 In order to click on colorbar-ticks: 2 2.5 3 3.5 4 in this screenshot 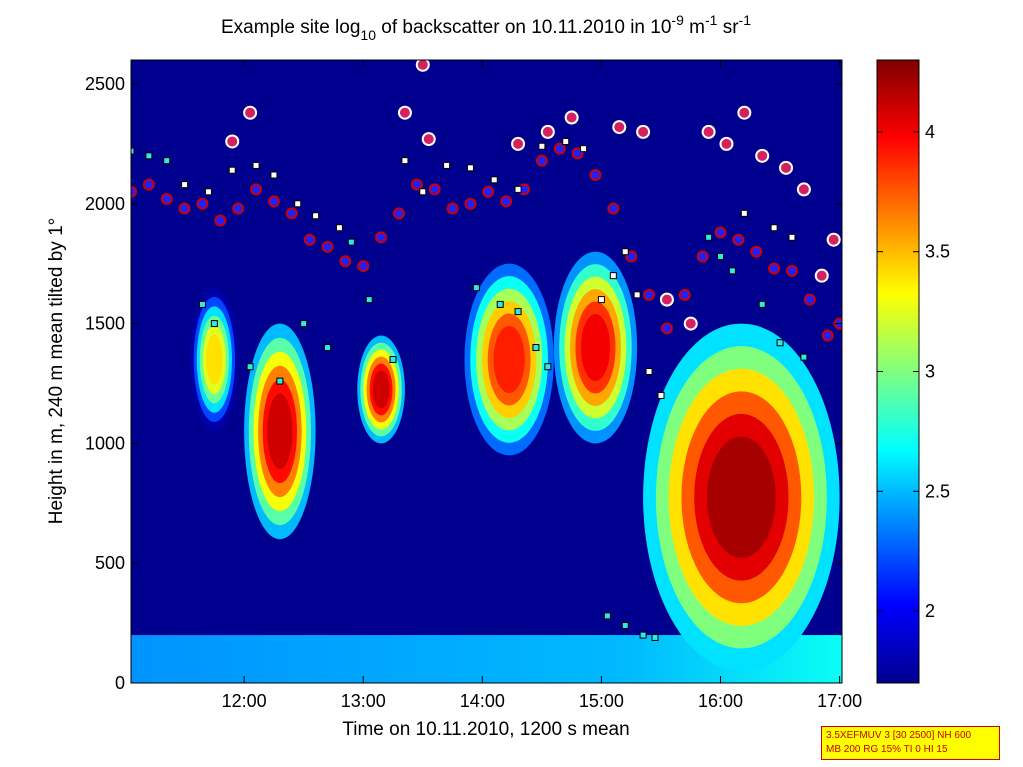, I will do `click(913, 371)`.